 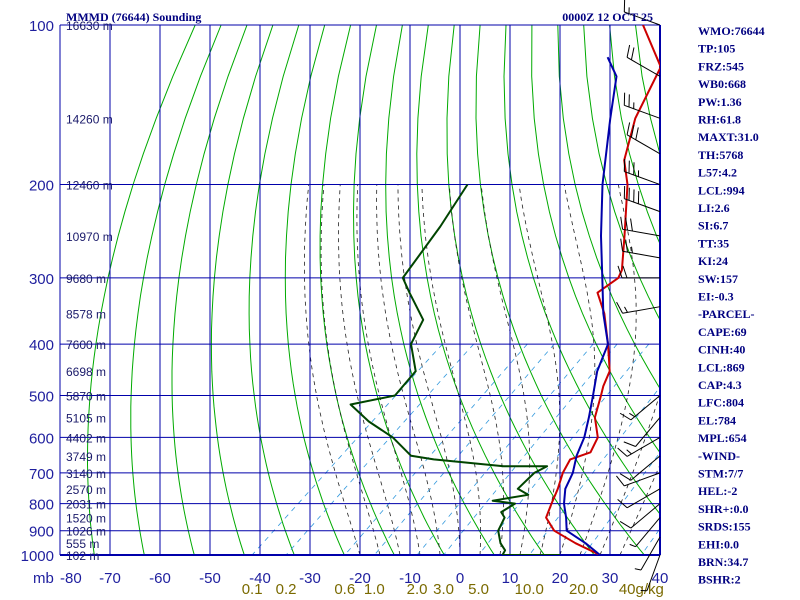 I want to click on stat-line: EL:784, so click(x=717, y=420).